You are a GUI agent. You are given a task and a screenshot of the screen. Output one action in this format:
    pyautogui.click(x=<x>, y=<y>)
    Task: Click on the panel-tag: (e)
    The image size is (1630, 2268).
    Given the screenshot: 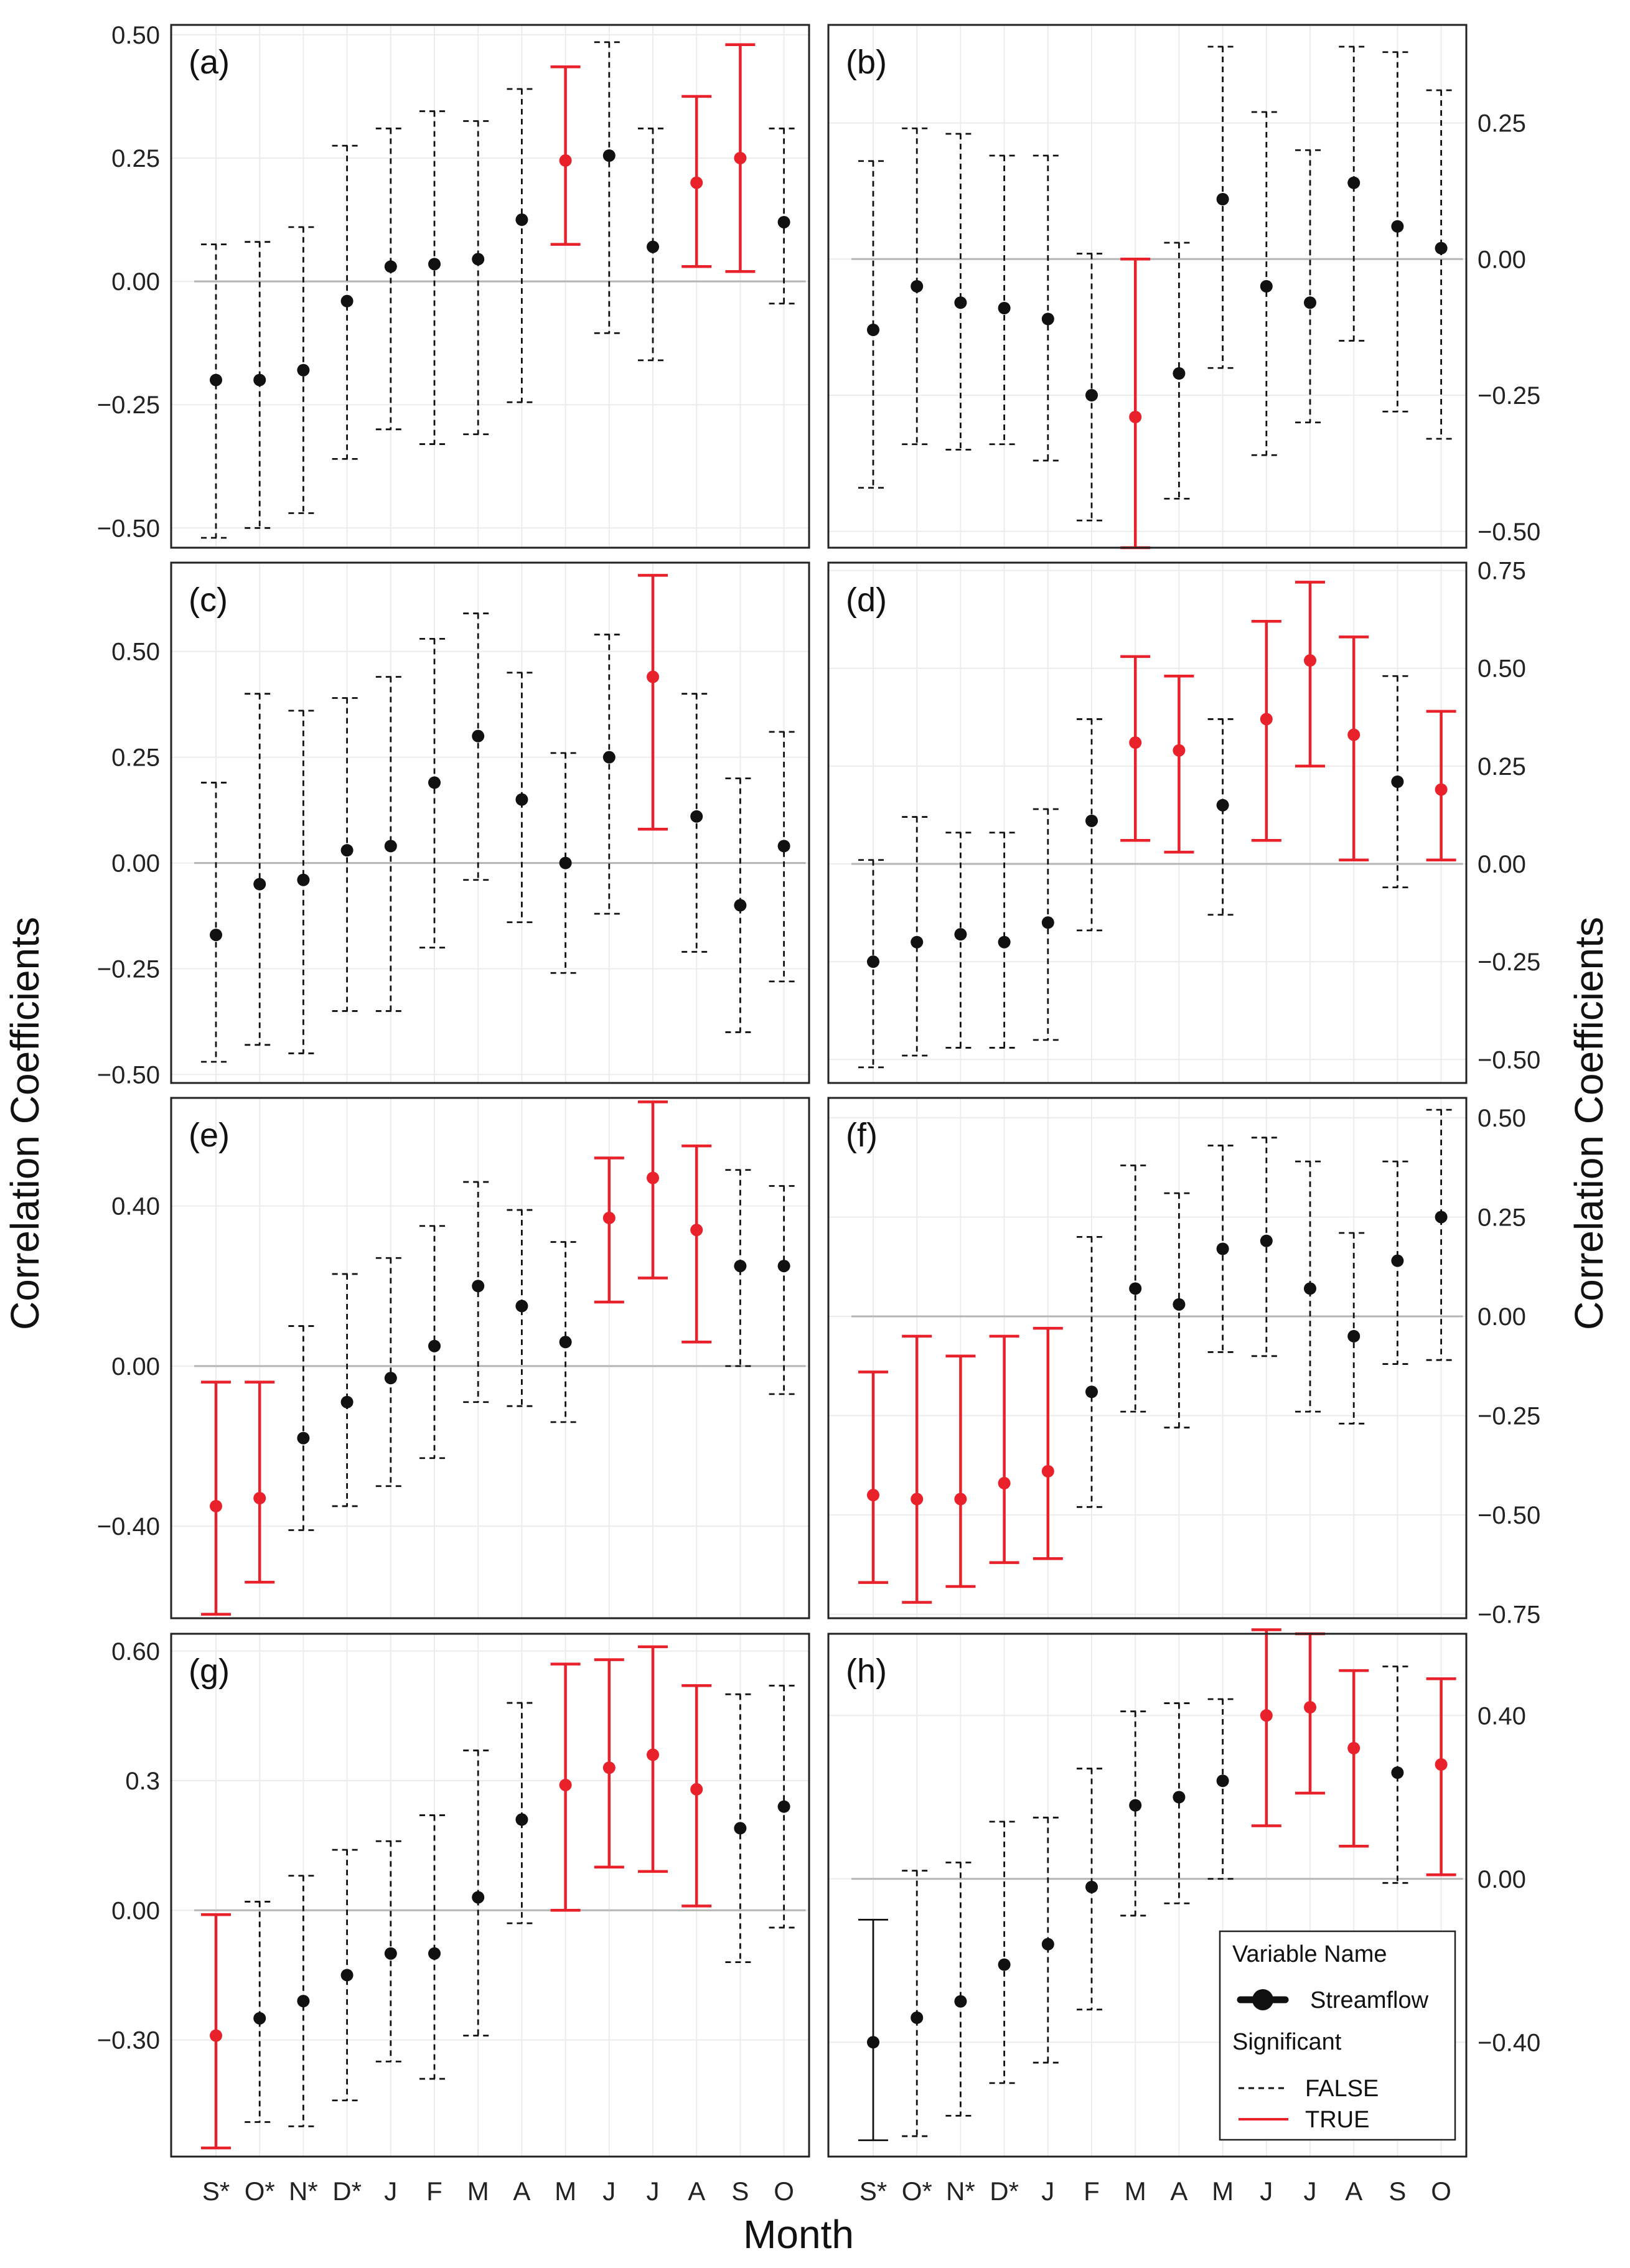 What is the action you would take?
    pyautogui.click(x=209, y=1135)
    